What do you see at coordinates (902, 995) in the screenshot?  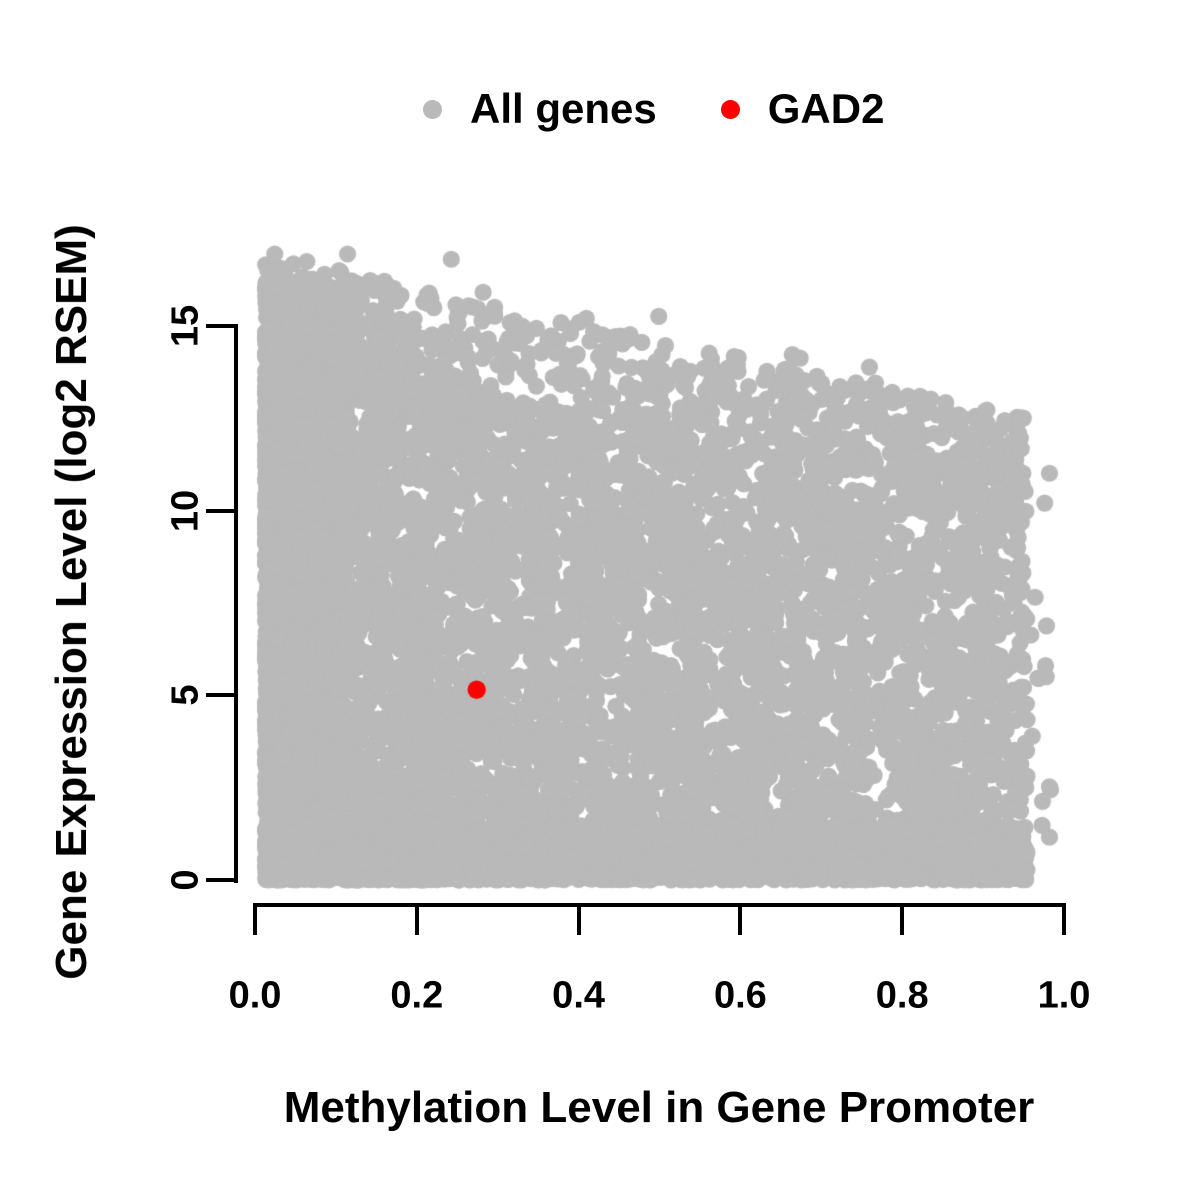 I see `x-tick-label: 0.8` at bounding box center [902, 995].